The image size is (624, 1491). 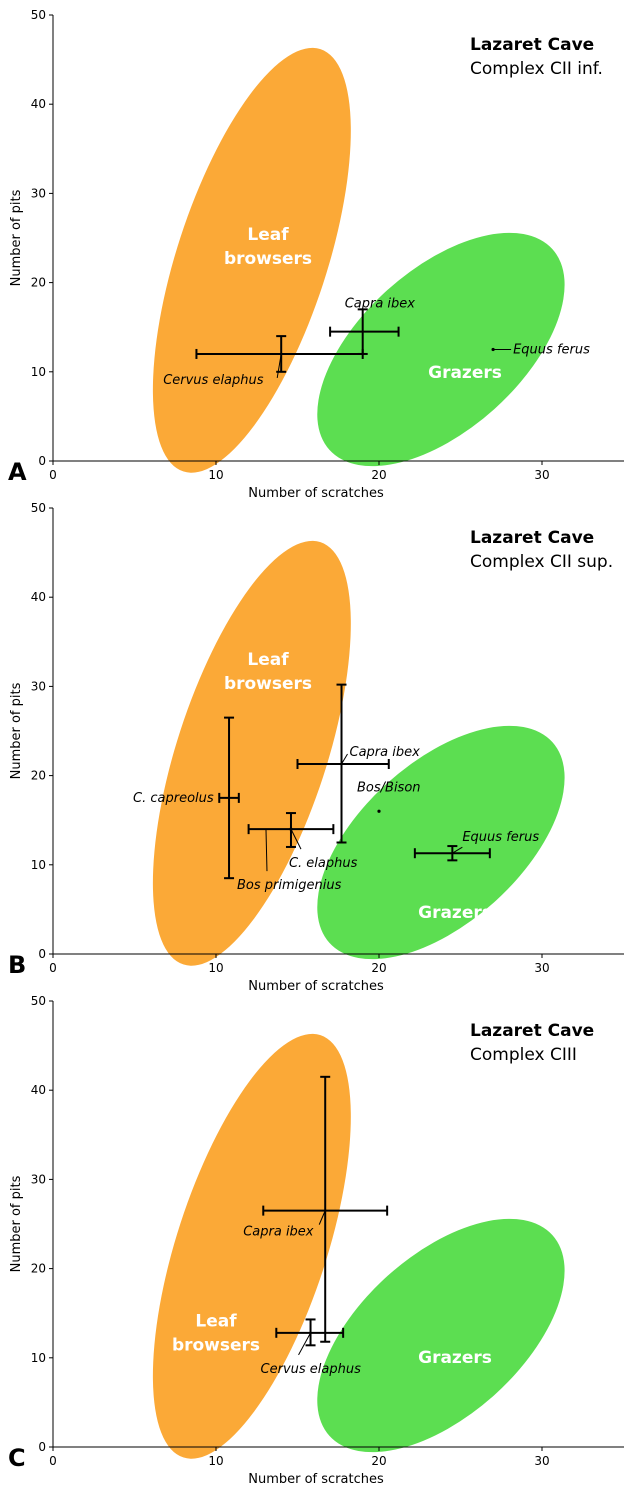 I want to click on panel-b-label-bos-bison: Bos/Bison, so click(x=389, y=787).